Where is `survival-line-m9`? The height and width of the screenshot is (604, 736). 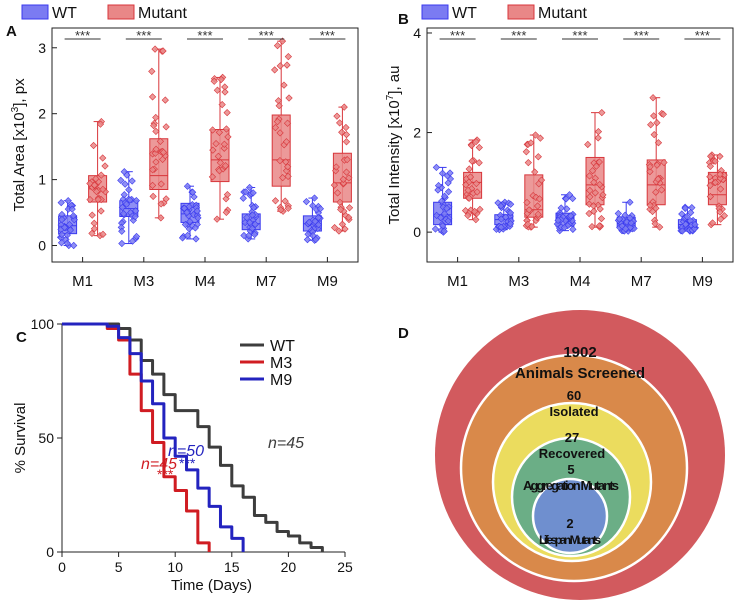
survival-line-m9 is located at coordinates (153, 437).